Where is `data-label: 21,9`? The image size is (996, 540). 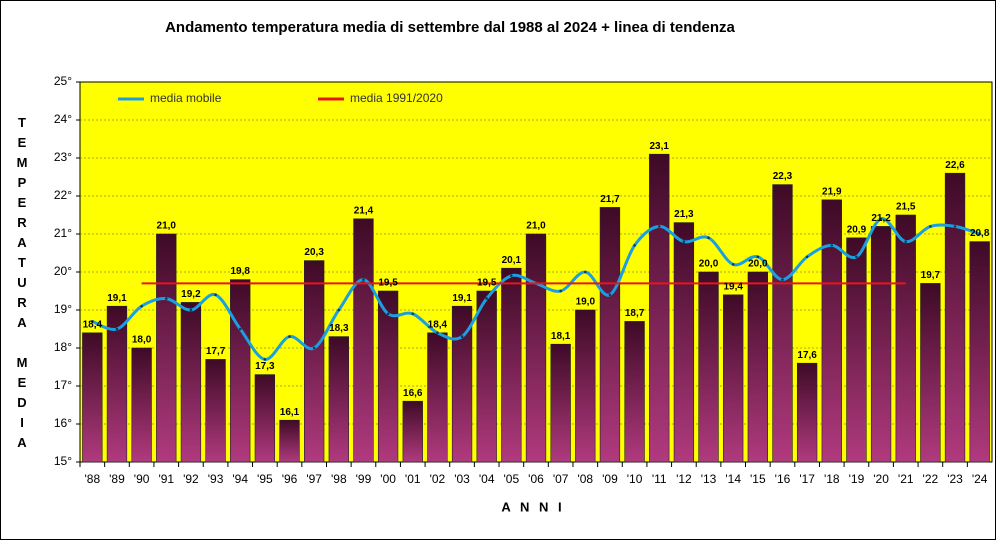
data-label: 21,9 is located at coordinates (832, 191).